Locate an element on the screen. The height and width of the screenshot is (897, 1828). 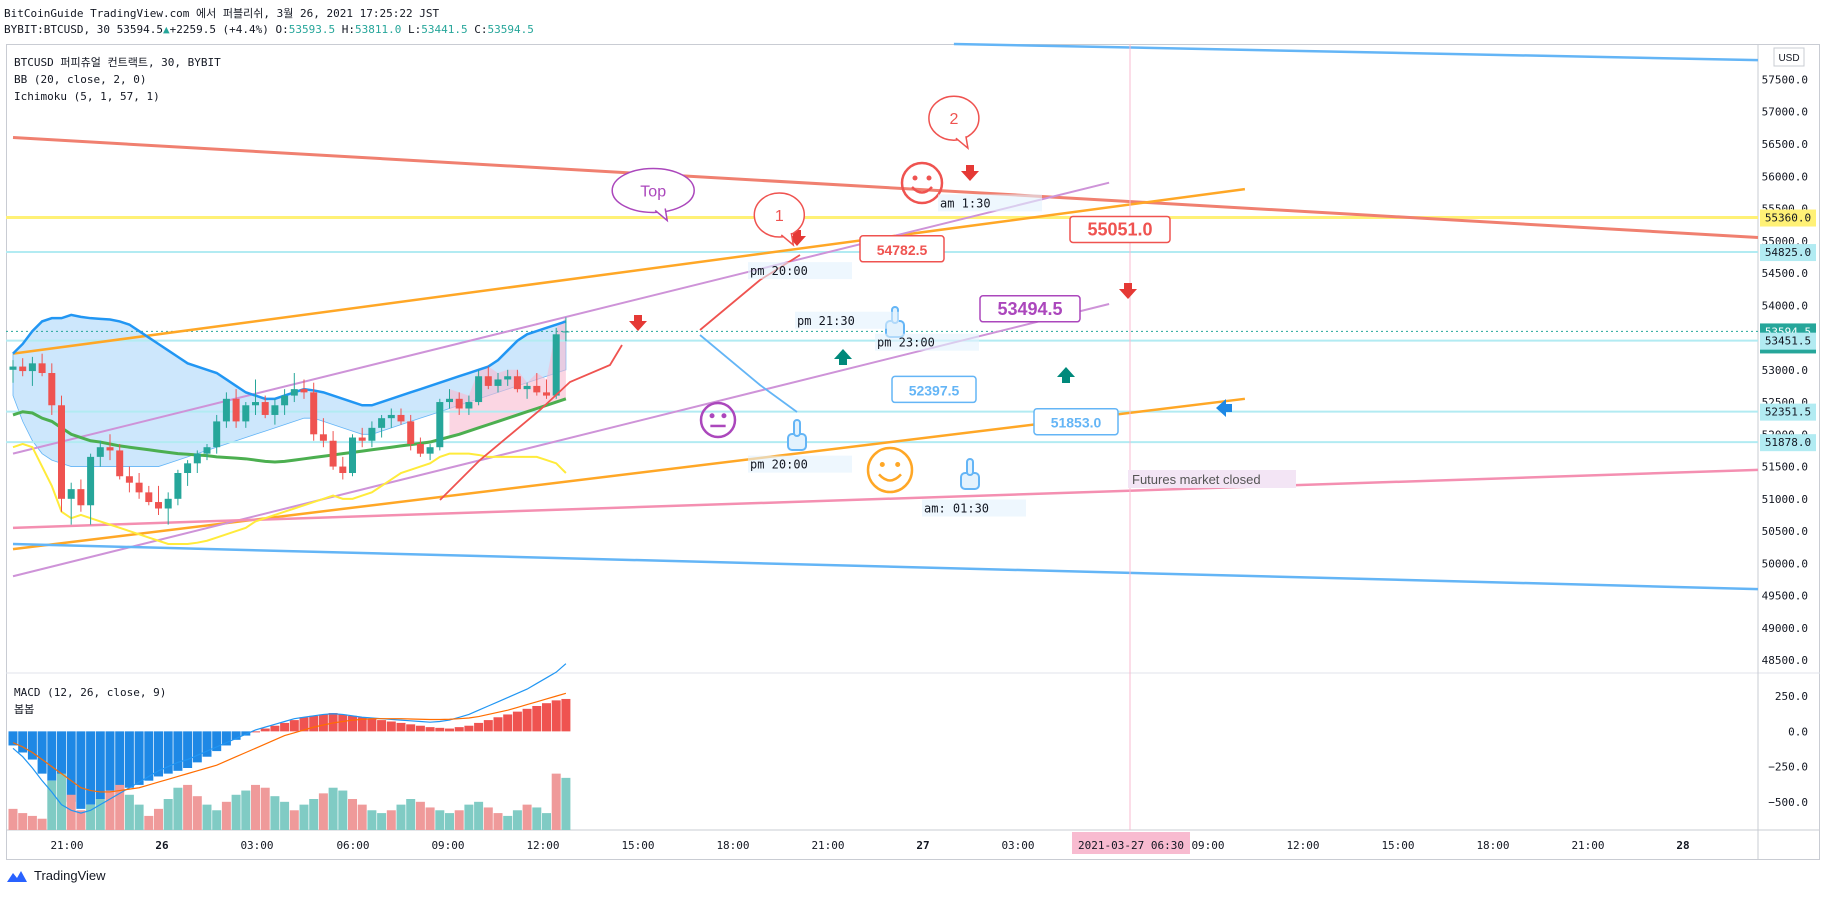
price-tag: 54825.0 is located at coordinates (1788, 253).